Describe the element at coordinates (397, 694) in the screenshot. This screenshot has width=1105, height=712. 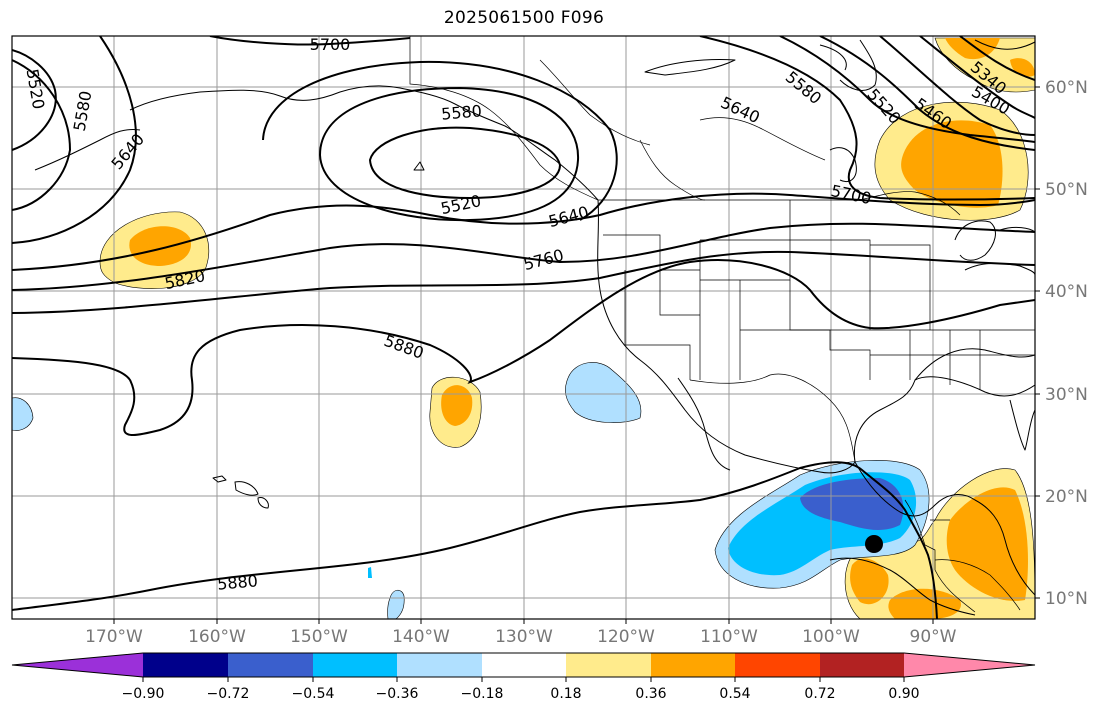
I see `colorbar-tick: −0.36` at that location.